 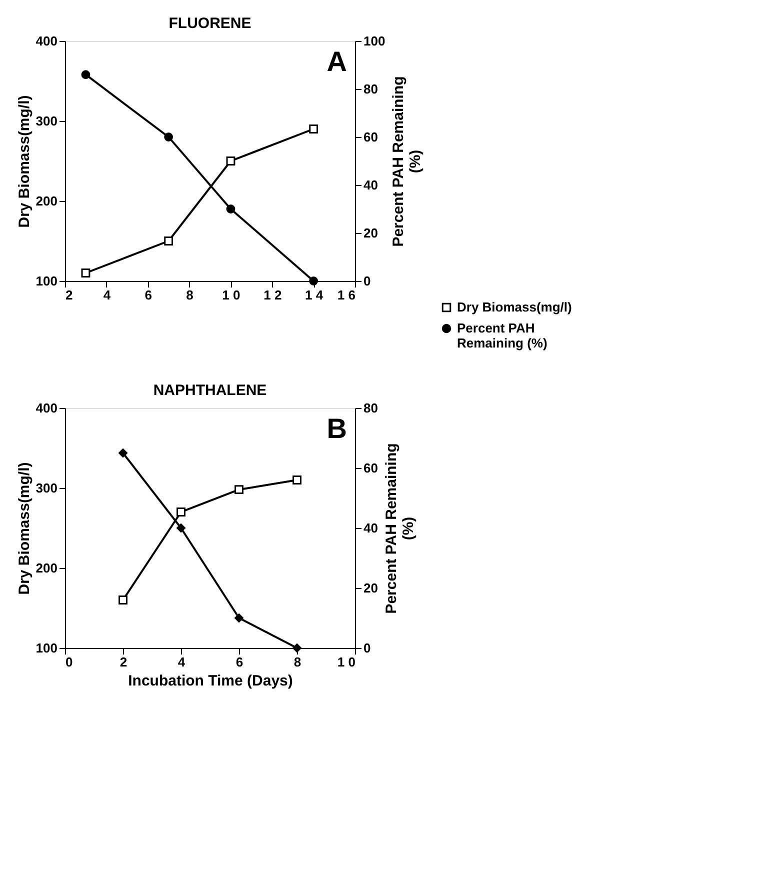 What do you see at coordinates (514, 307) in the screenshot?
I see `legend-label: Dry Biomass(mg/l)` at bounding box center [514, 307].